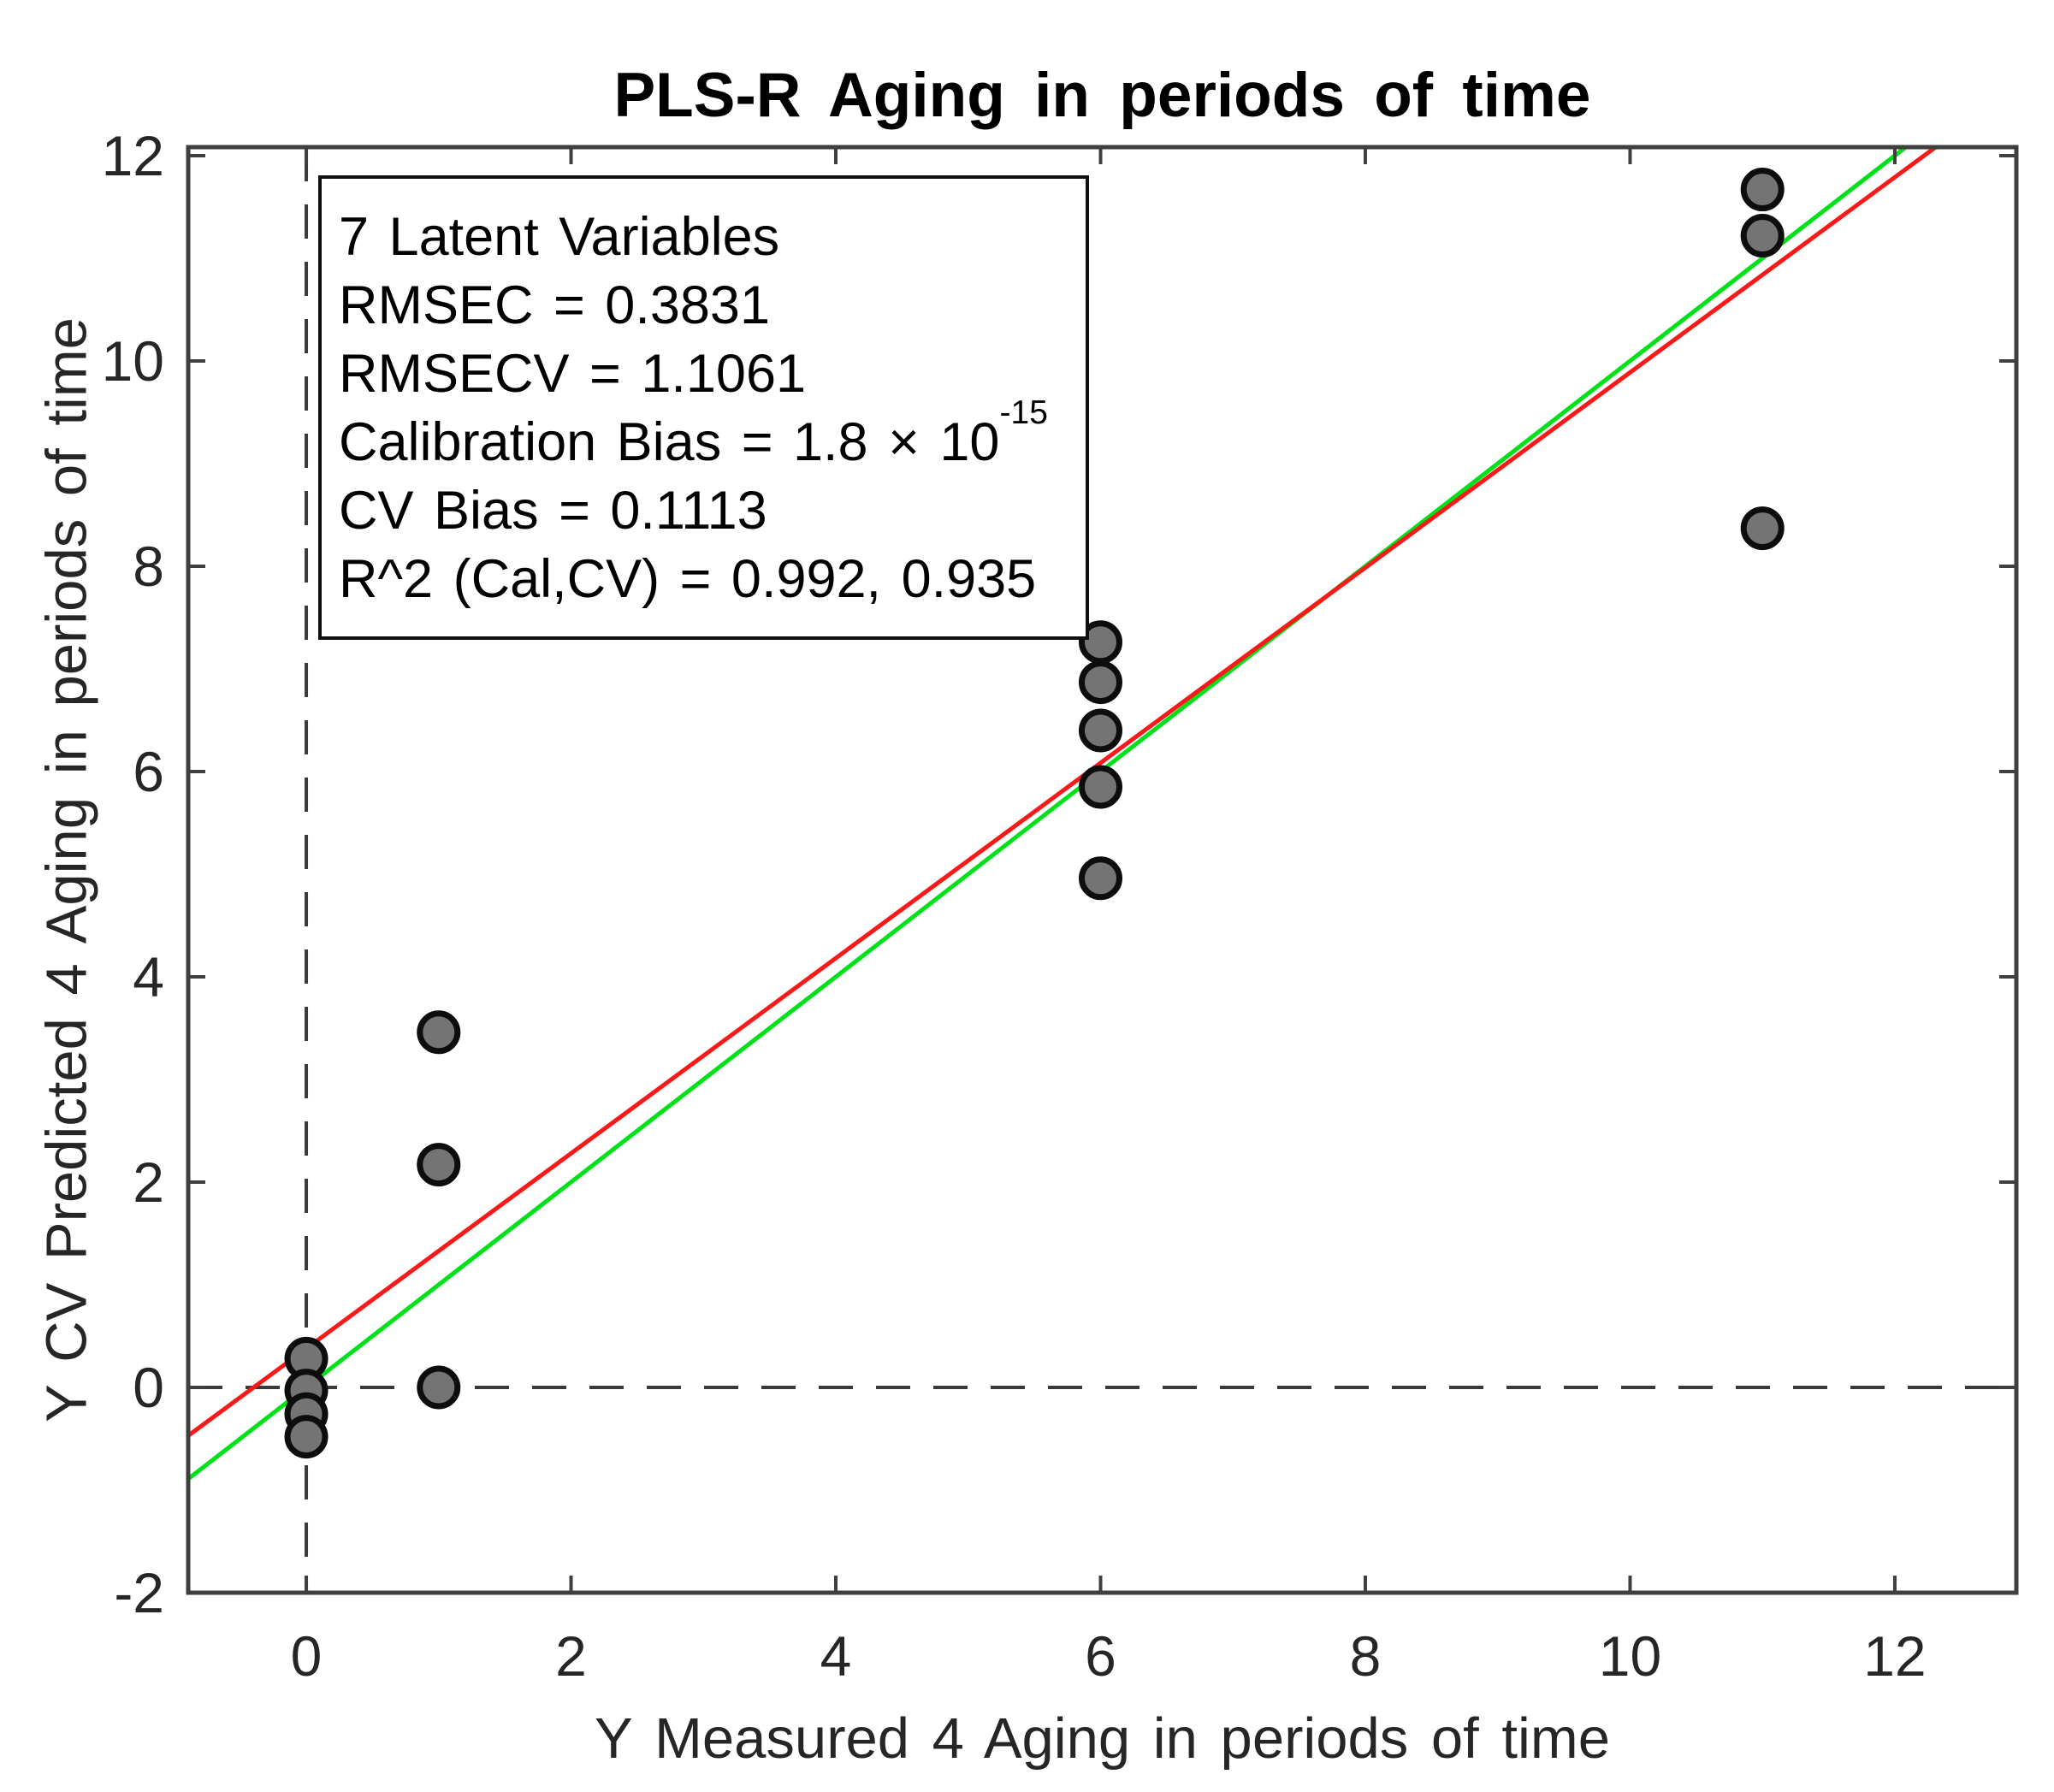  What do you see at coordinates (553, 511) in the screenshot?
I see `stat-cv-bias: CV Bias = 0.1113` at bounding box center [553, 511].